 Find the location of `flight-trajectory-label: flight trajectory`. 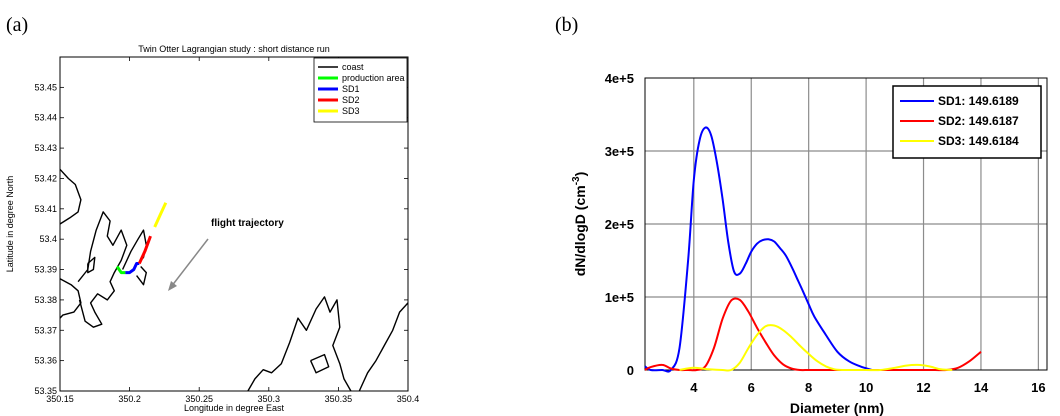

flight-trajectory-label: flight trajectory is located at coordinates (247, 223).